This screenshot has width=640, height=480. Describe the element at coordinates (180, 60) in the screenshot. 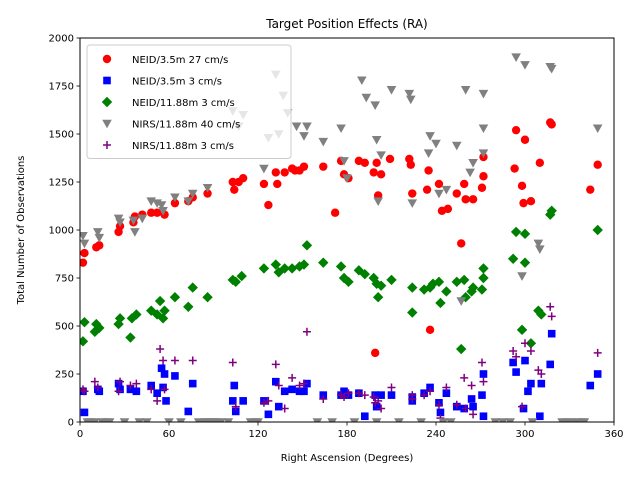

I see `legend-label: NEID/3.5m 27 cm/s` at that location.